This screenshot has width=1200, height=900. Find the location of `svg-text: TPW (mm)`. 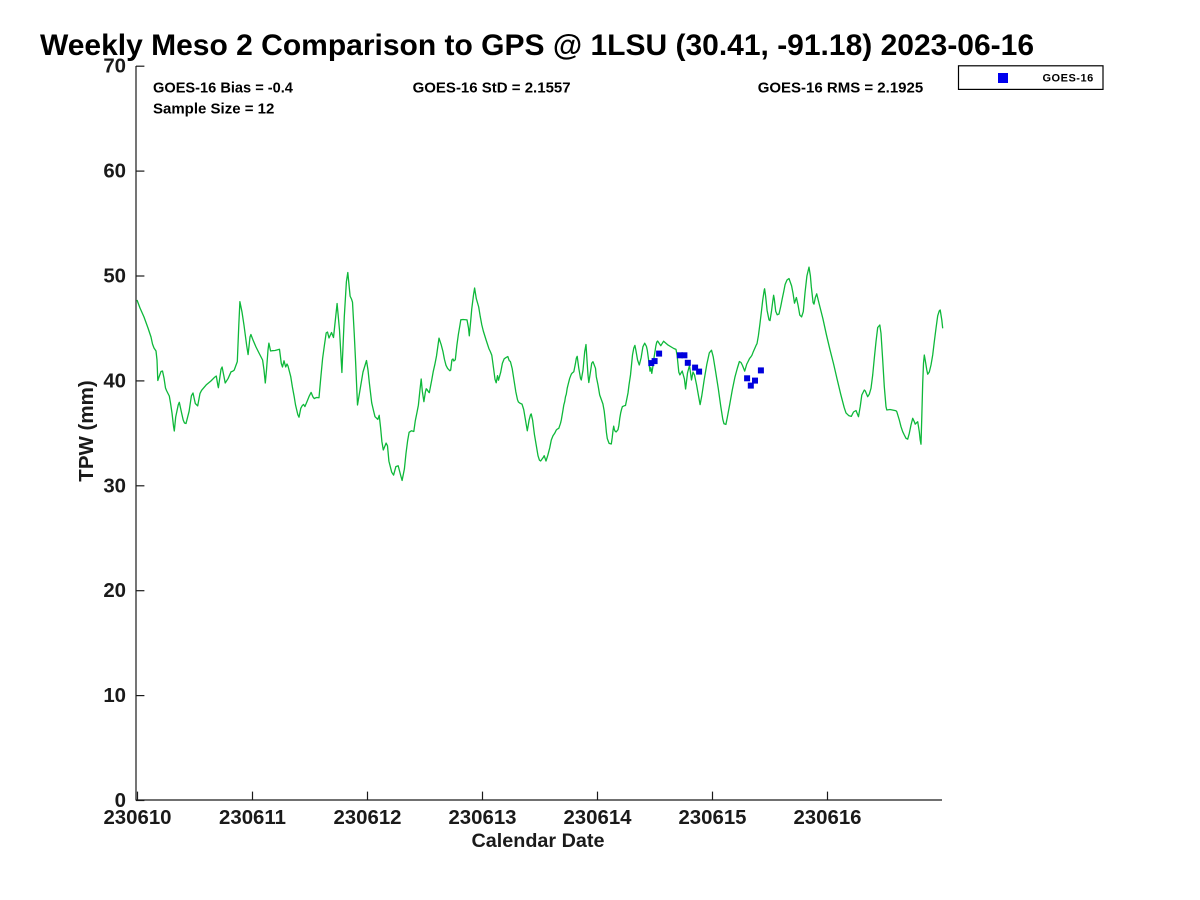

svg-text: TPW (mm) is located at coordinates (86, 430).